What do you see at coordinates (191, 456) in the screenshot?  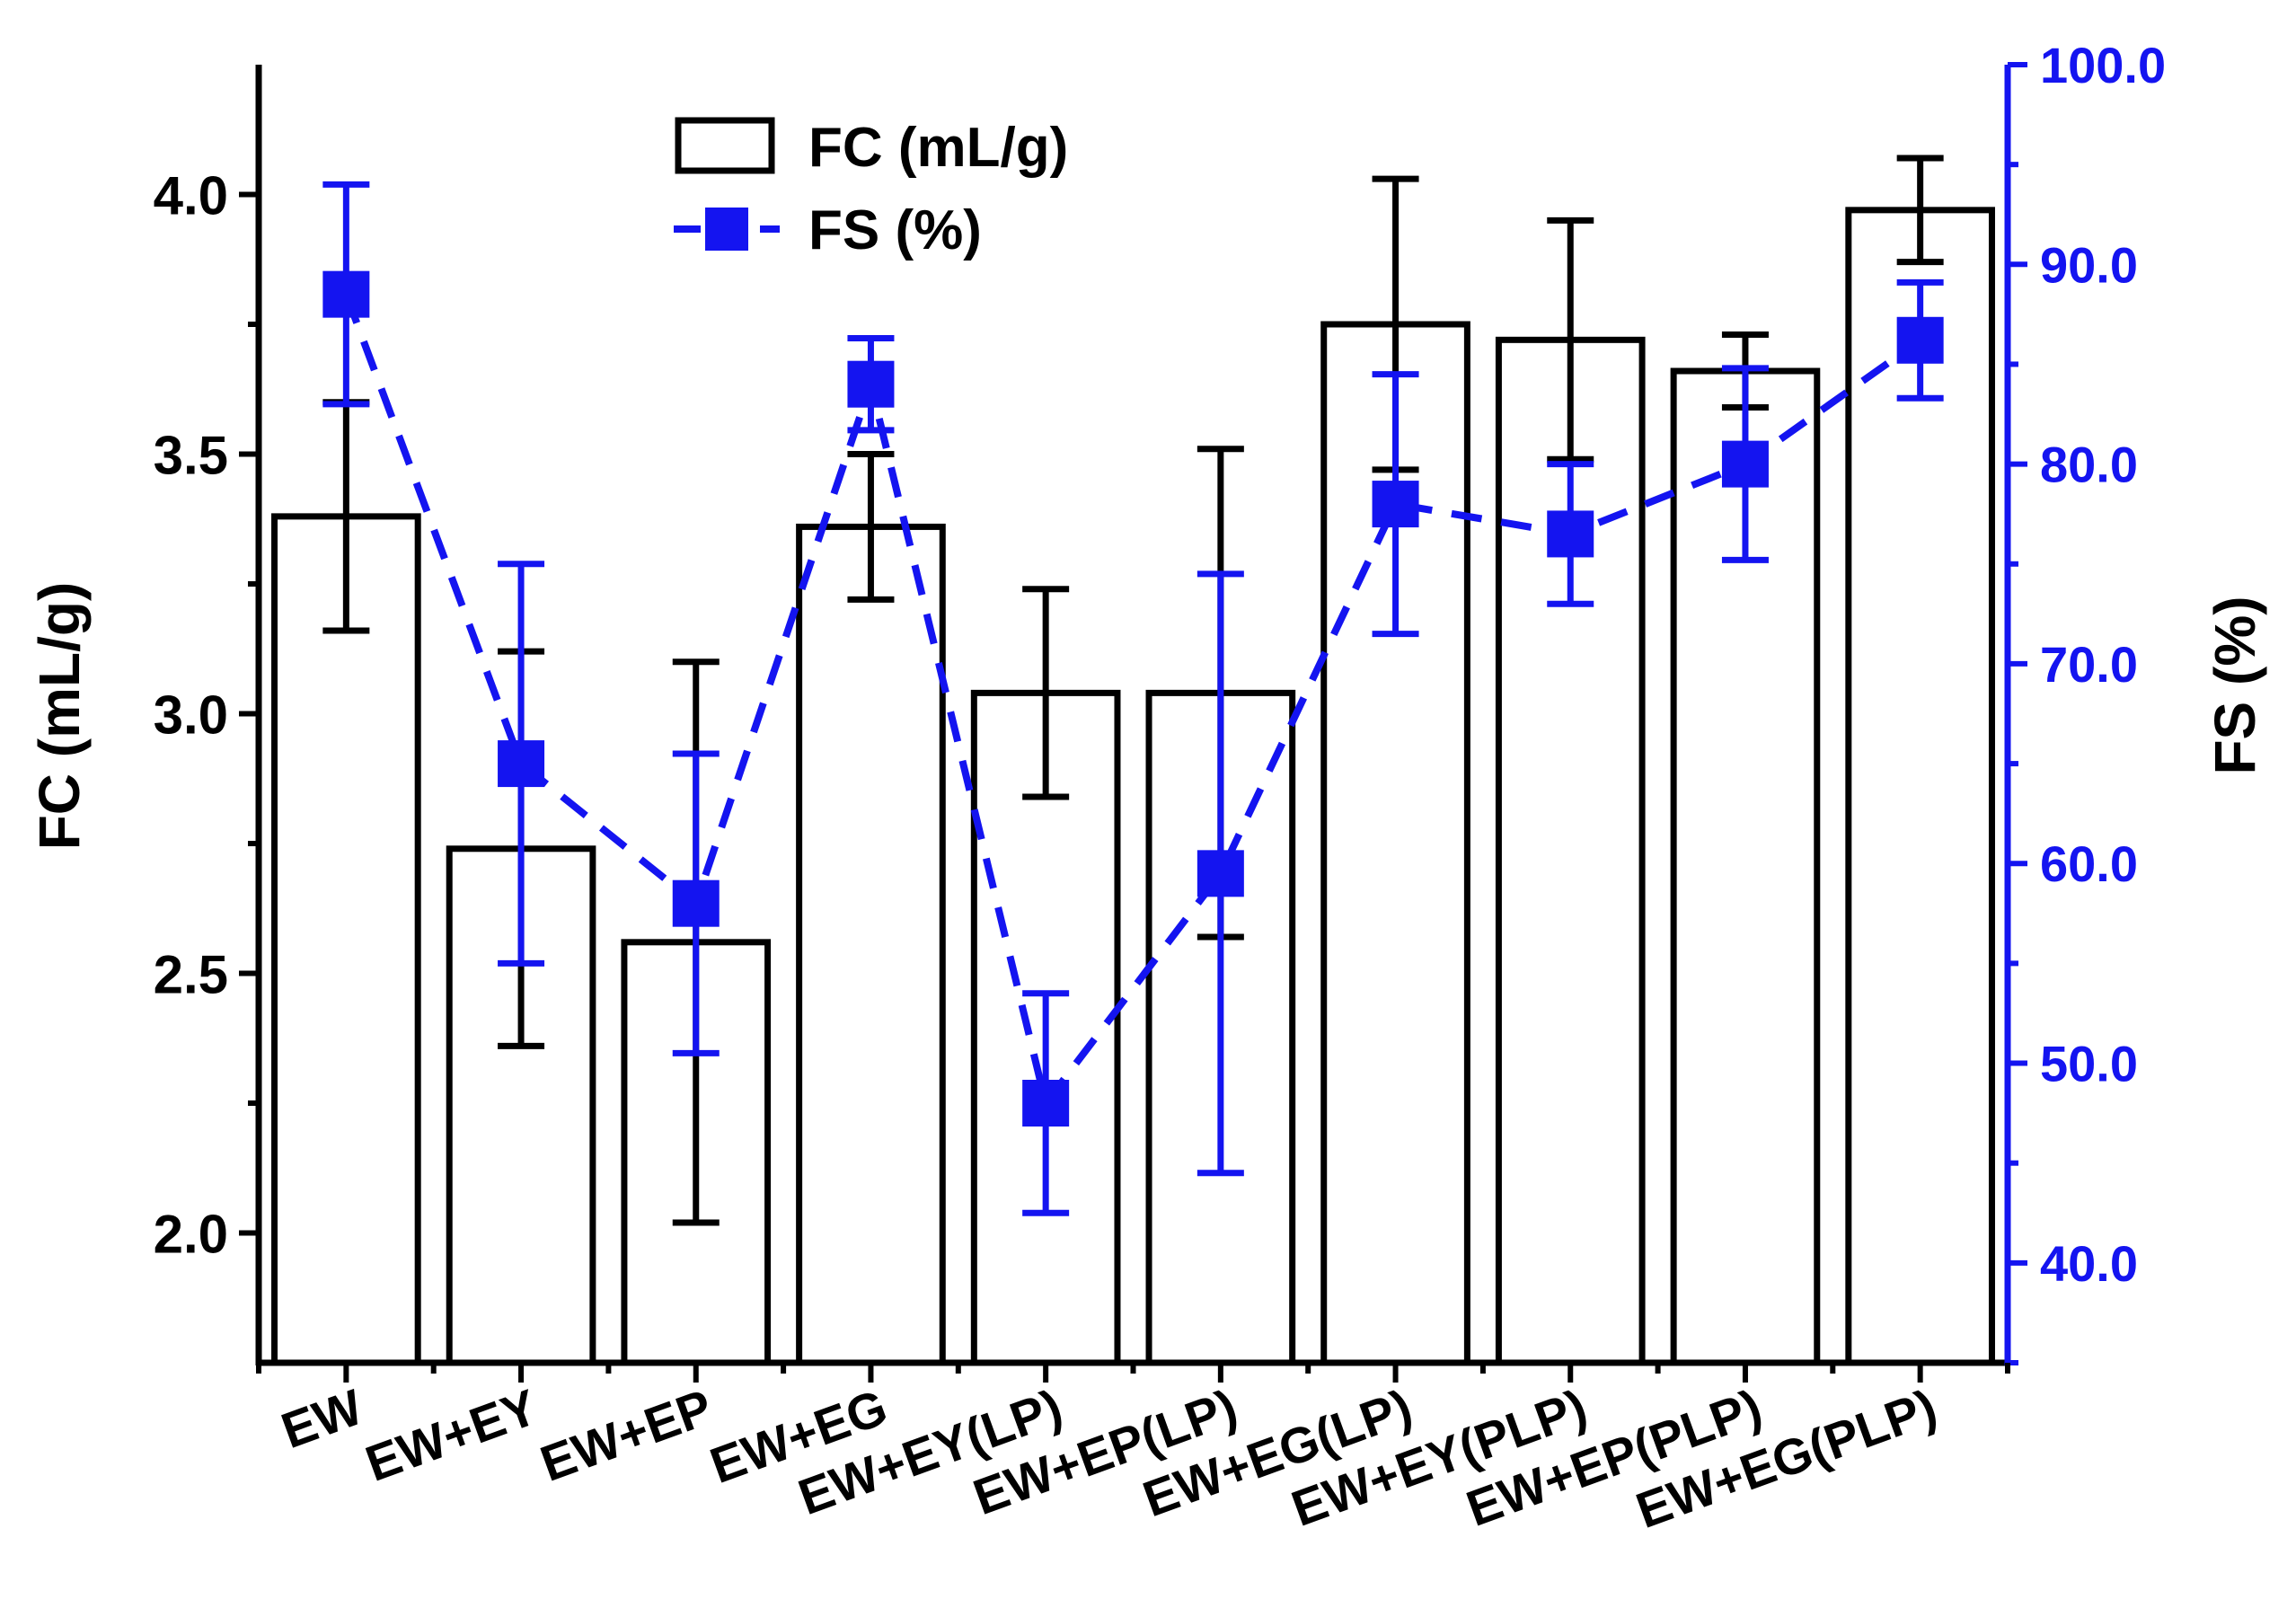 I see `y-tick-label: 3.5` at bounding box center [191, 456].